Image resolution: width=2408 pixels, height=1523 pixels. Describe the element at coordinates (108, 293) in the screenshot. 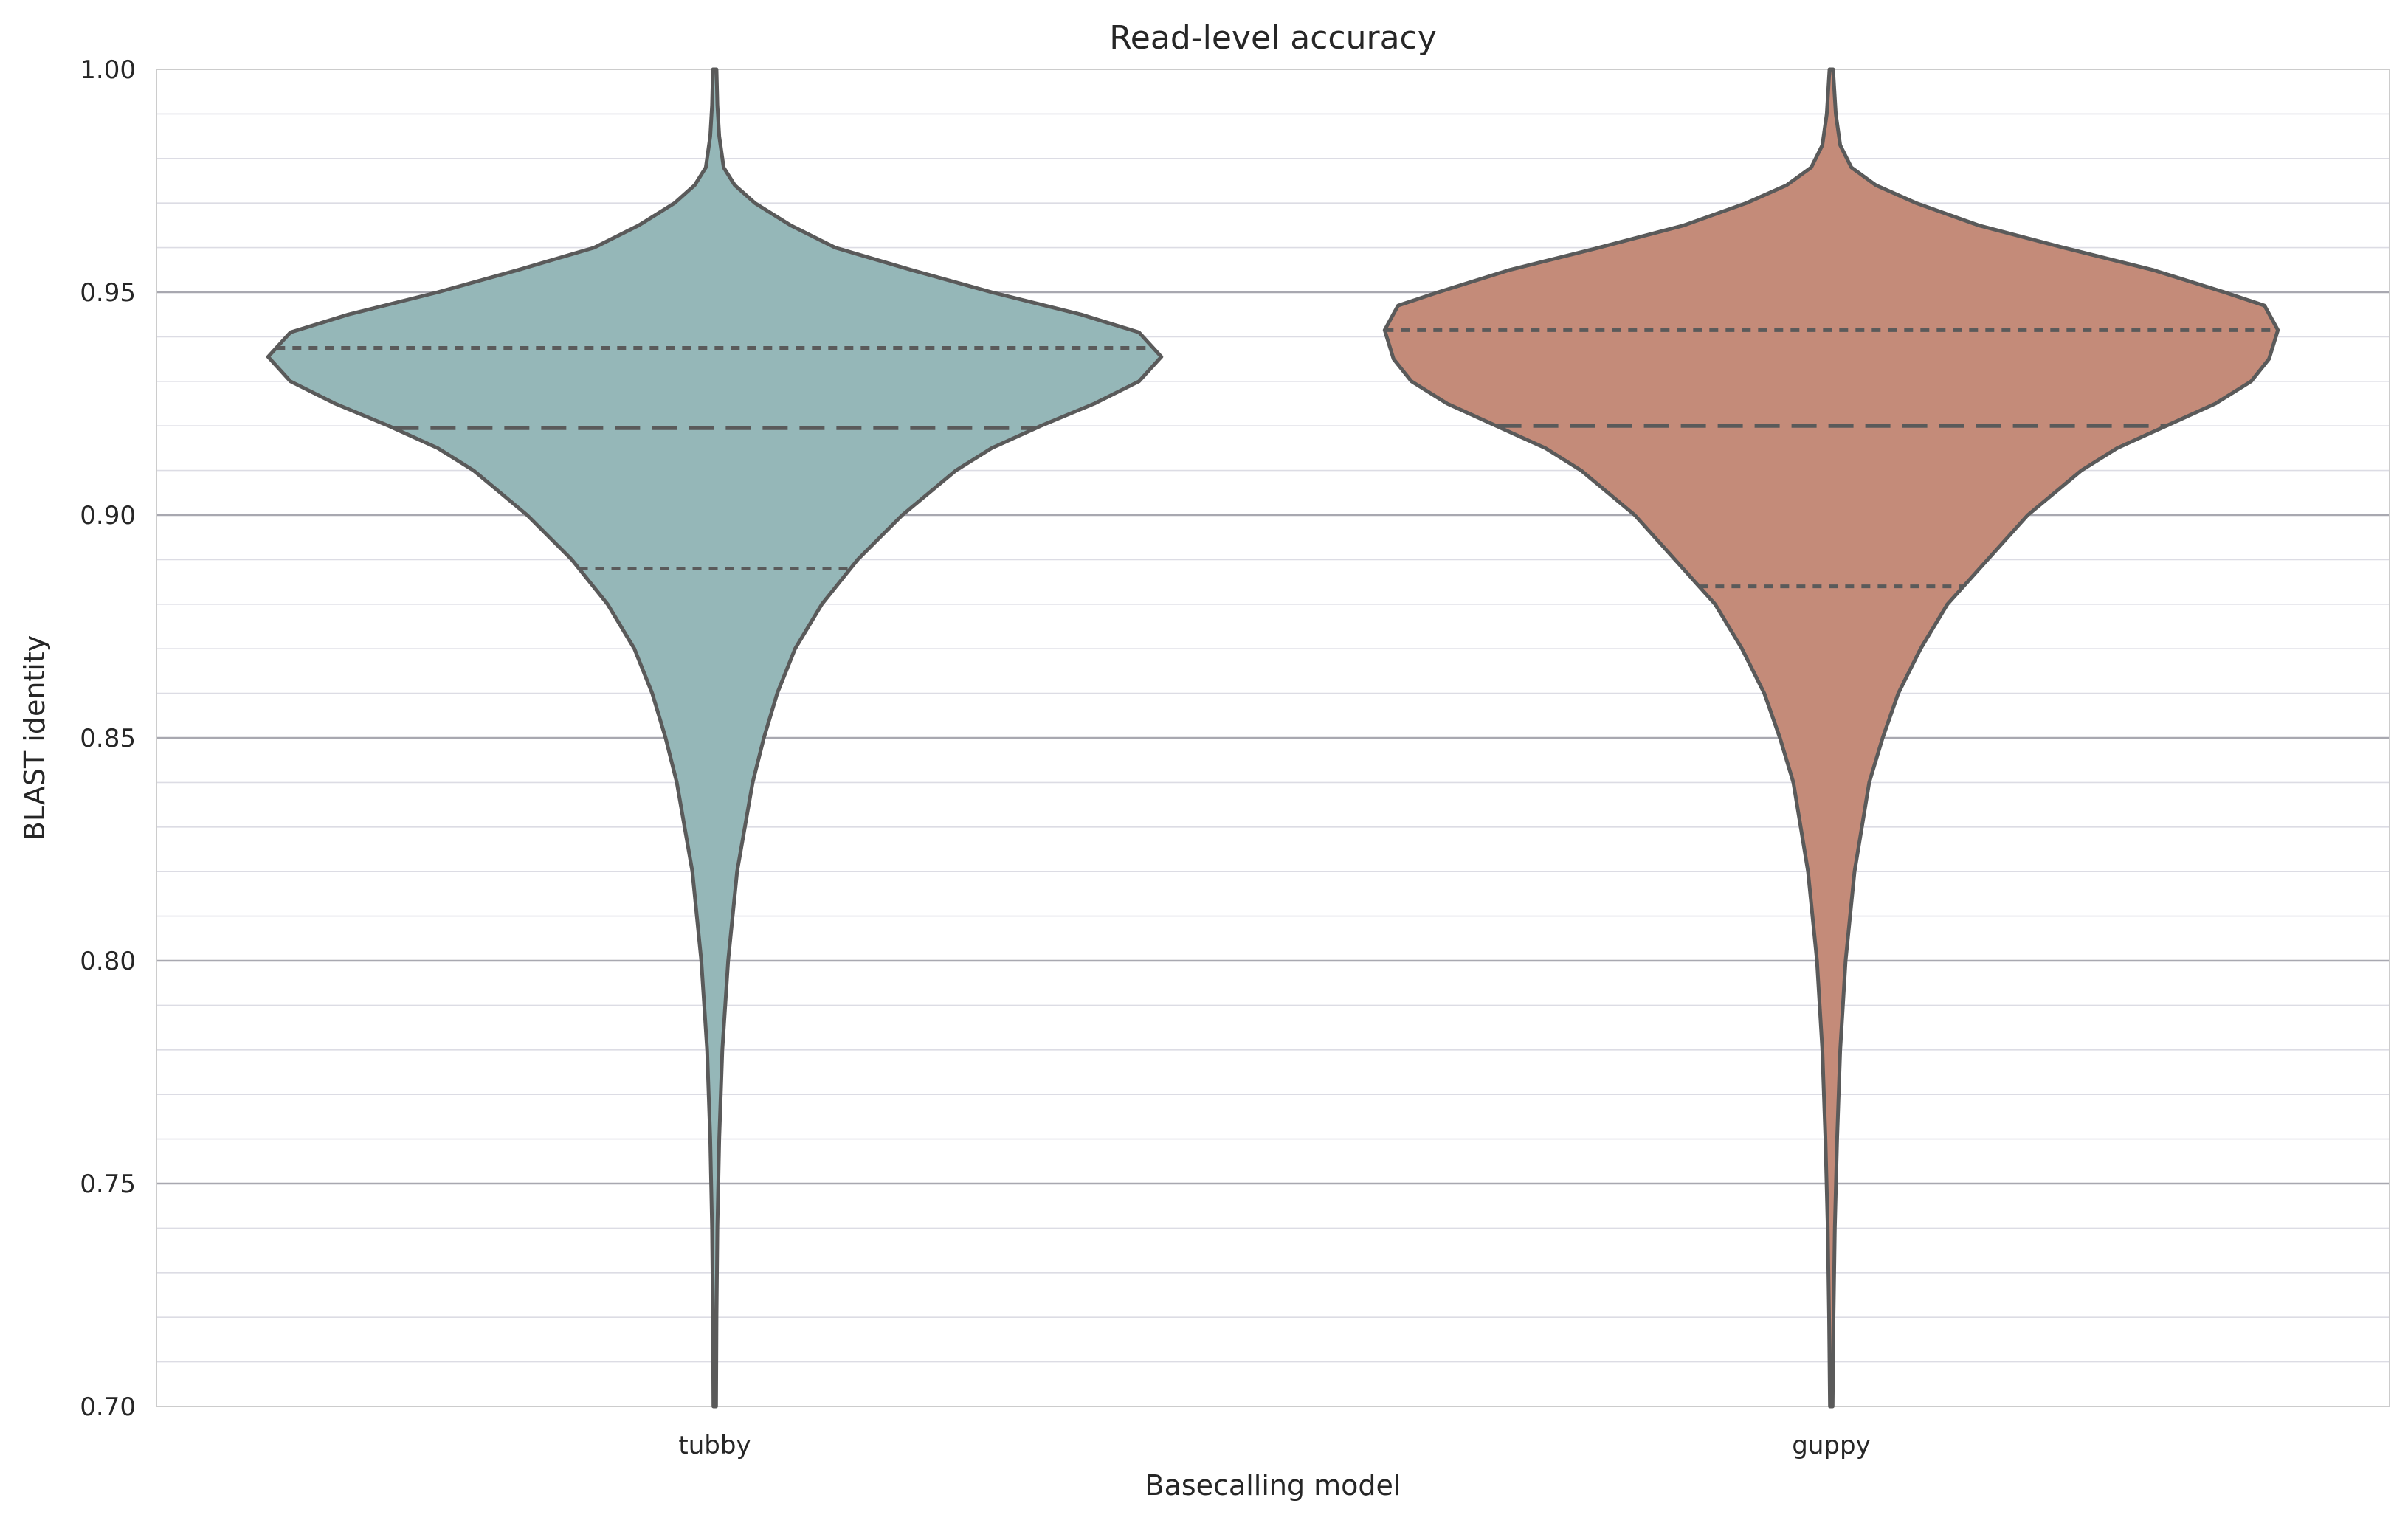

I see `y-tick-label: 0.95` at that location.